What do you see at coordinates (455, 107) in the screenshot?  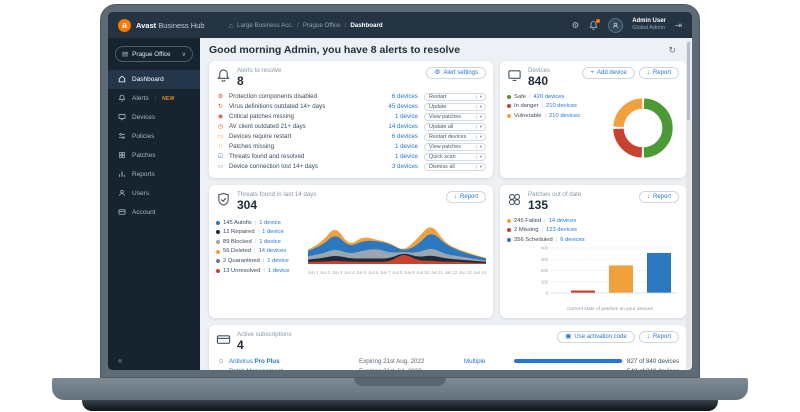 I see `alert-action-dropdown: Update ▾` at bounding box center [455, 107].